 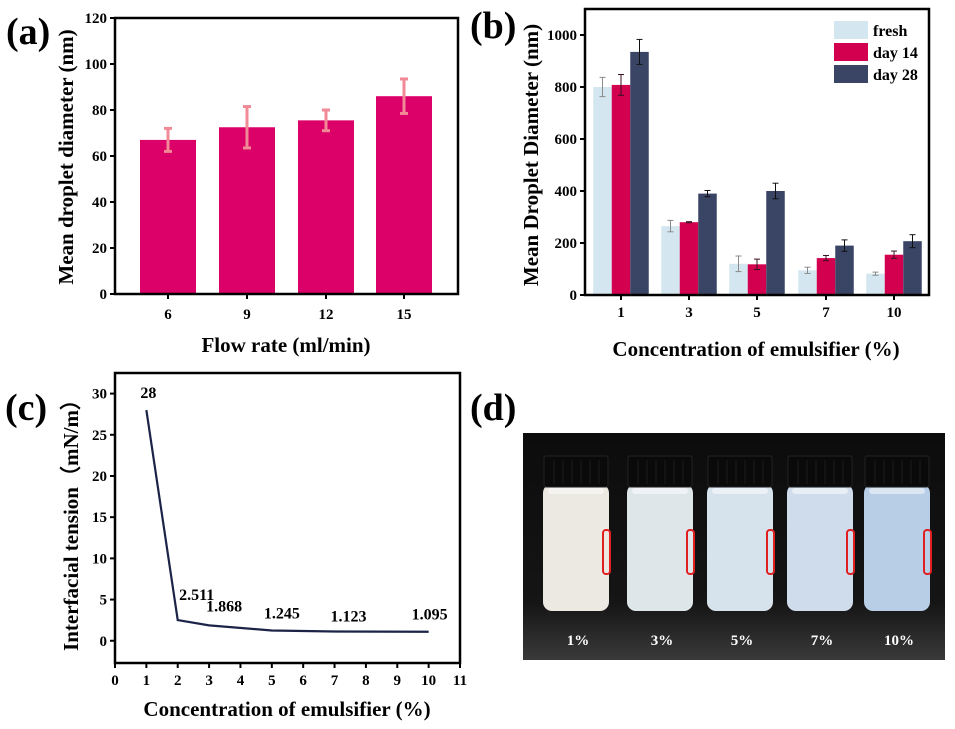 What do you see at coordinates (566, 192) in the screenshot?
I see `y-tick-label: 400` at bounding box center [566, 192].